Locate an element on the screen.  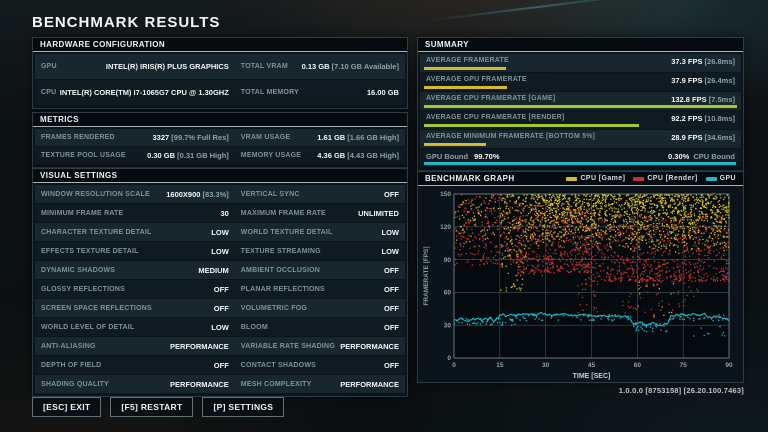
restart-button: [F5] RESTART is located at coordinates (152, 407).